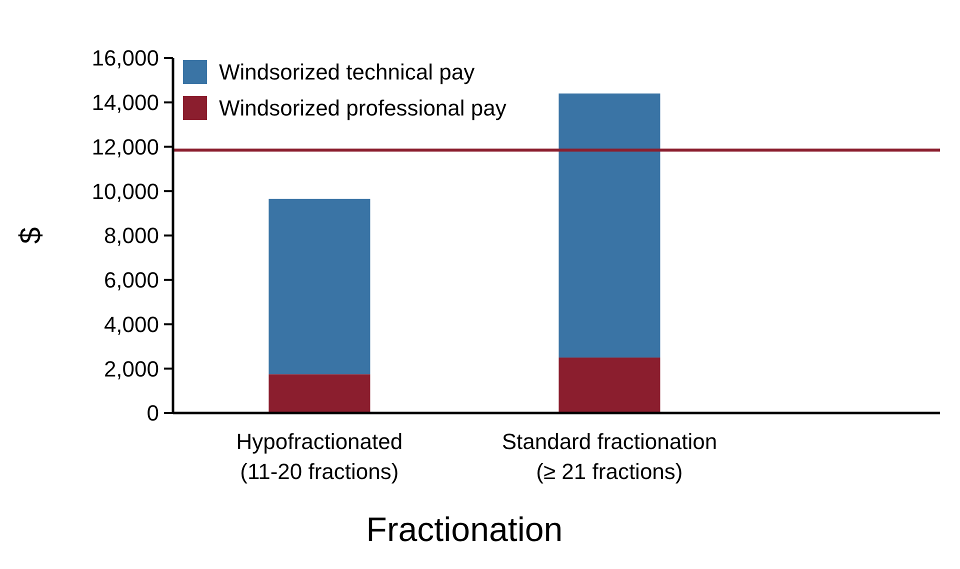  I want to click on x-tick-label: Standard fractionation (≥ 21 fractions), so click(610, 456).